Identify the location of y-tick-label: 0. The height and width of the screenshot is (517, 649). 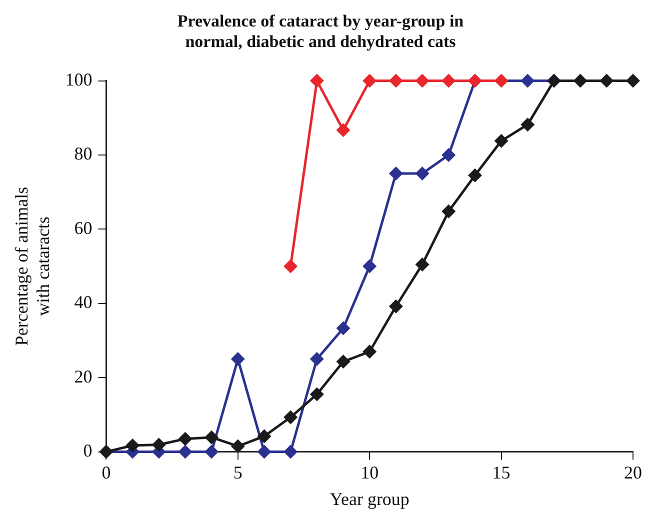
(87, 450).